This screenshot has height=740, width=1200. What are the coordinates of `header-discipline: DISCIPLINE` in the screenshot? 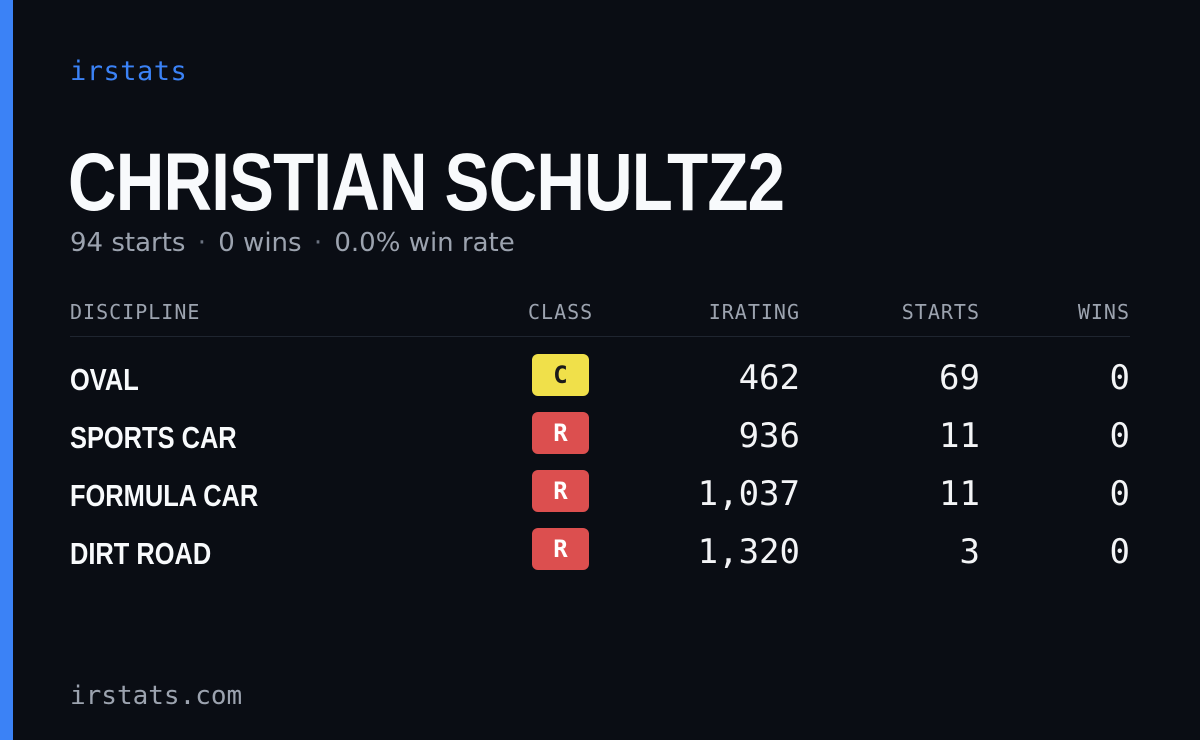 It's located at (135, 312).